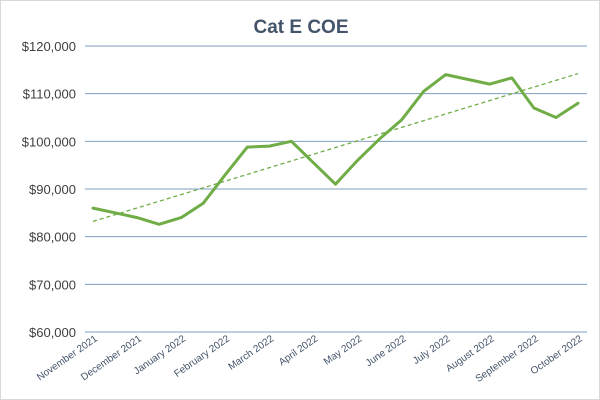 Image resolution: width=600 pixels, height=400 pixels. Describe the element at coordinates (386, 351) in the screenshot. I see `x-tick-label: June 2022` at that location.